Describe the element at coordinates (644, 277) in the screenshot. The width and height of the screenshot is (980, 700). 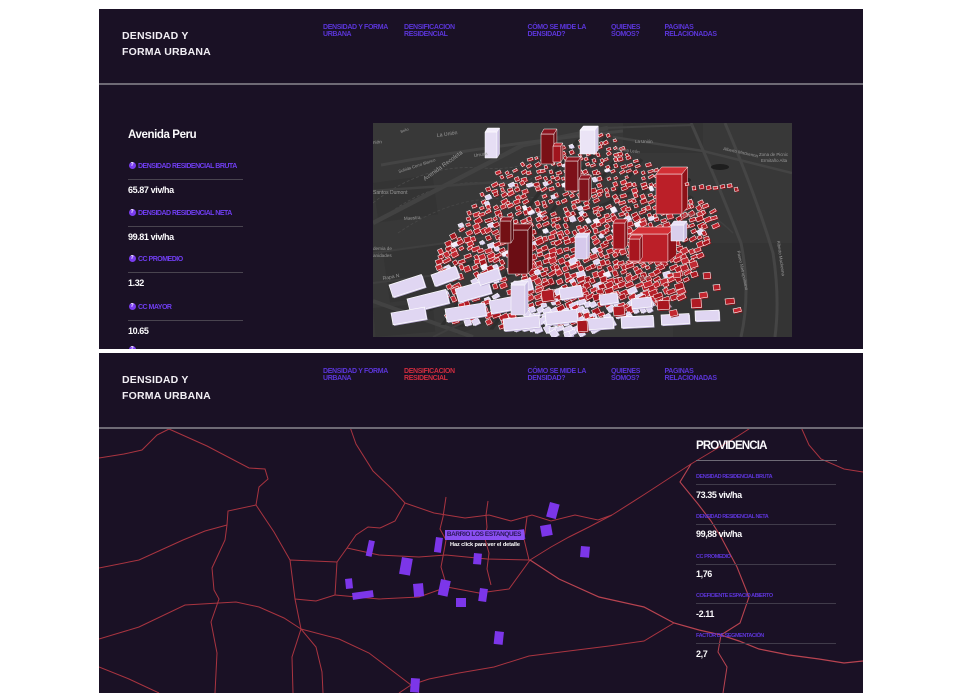
I see `svg-text: Rapa` at that location.